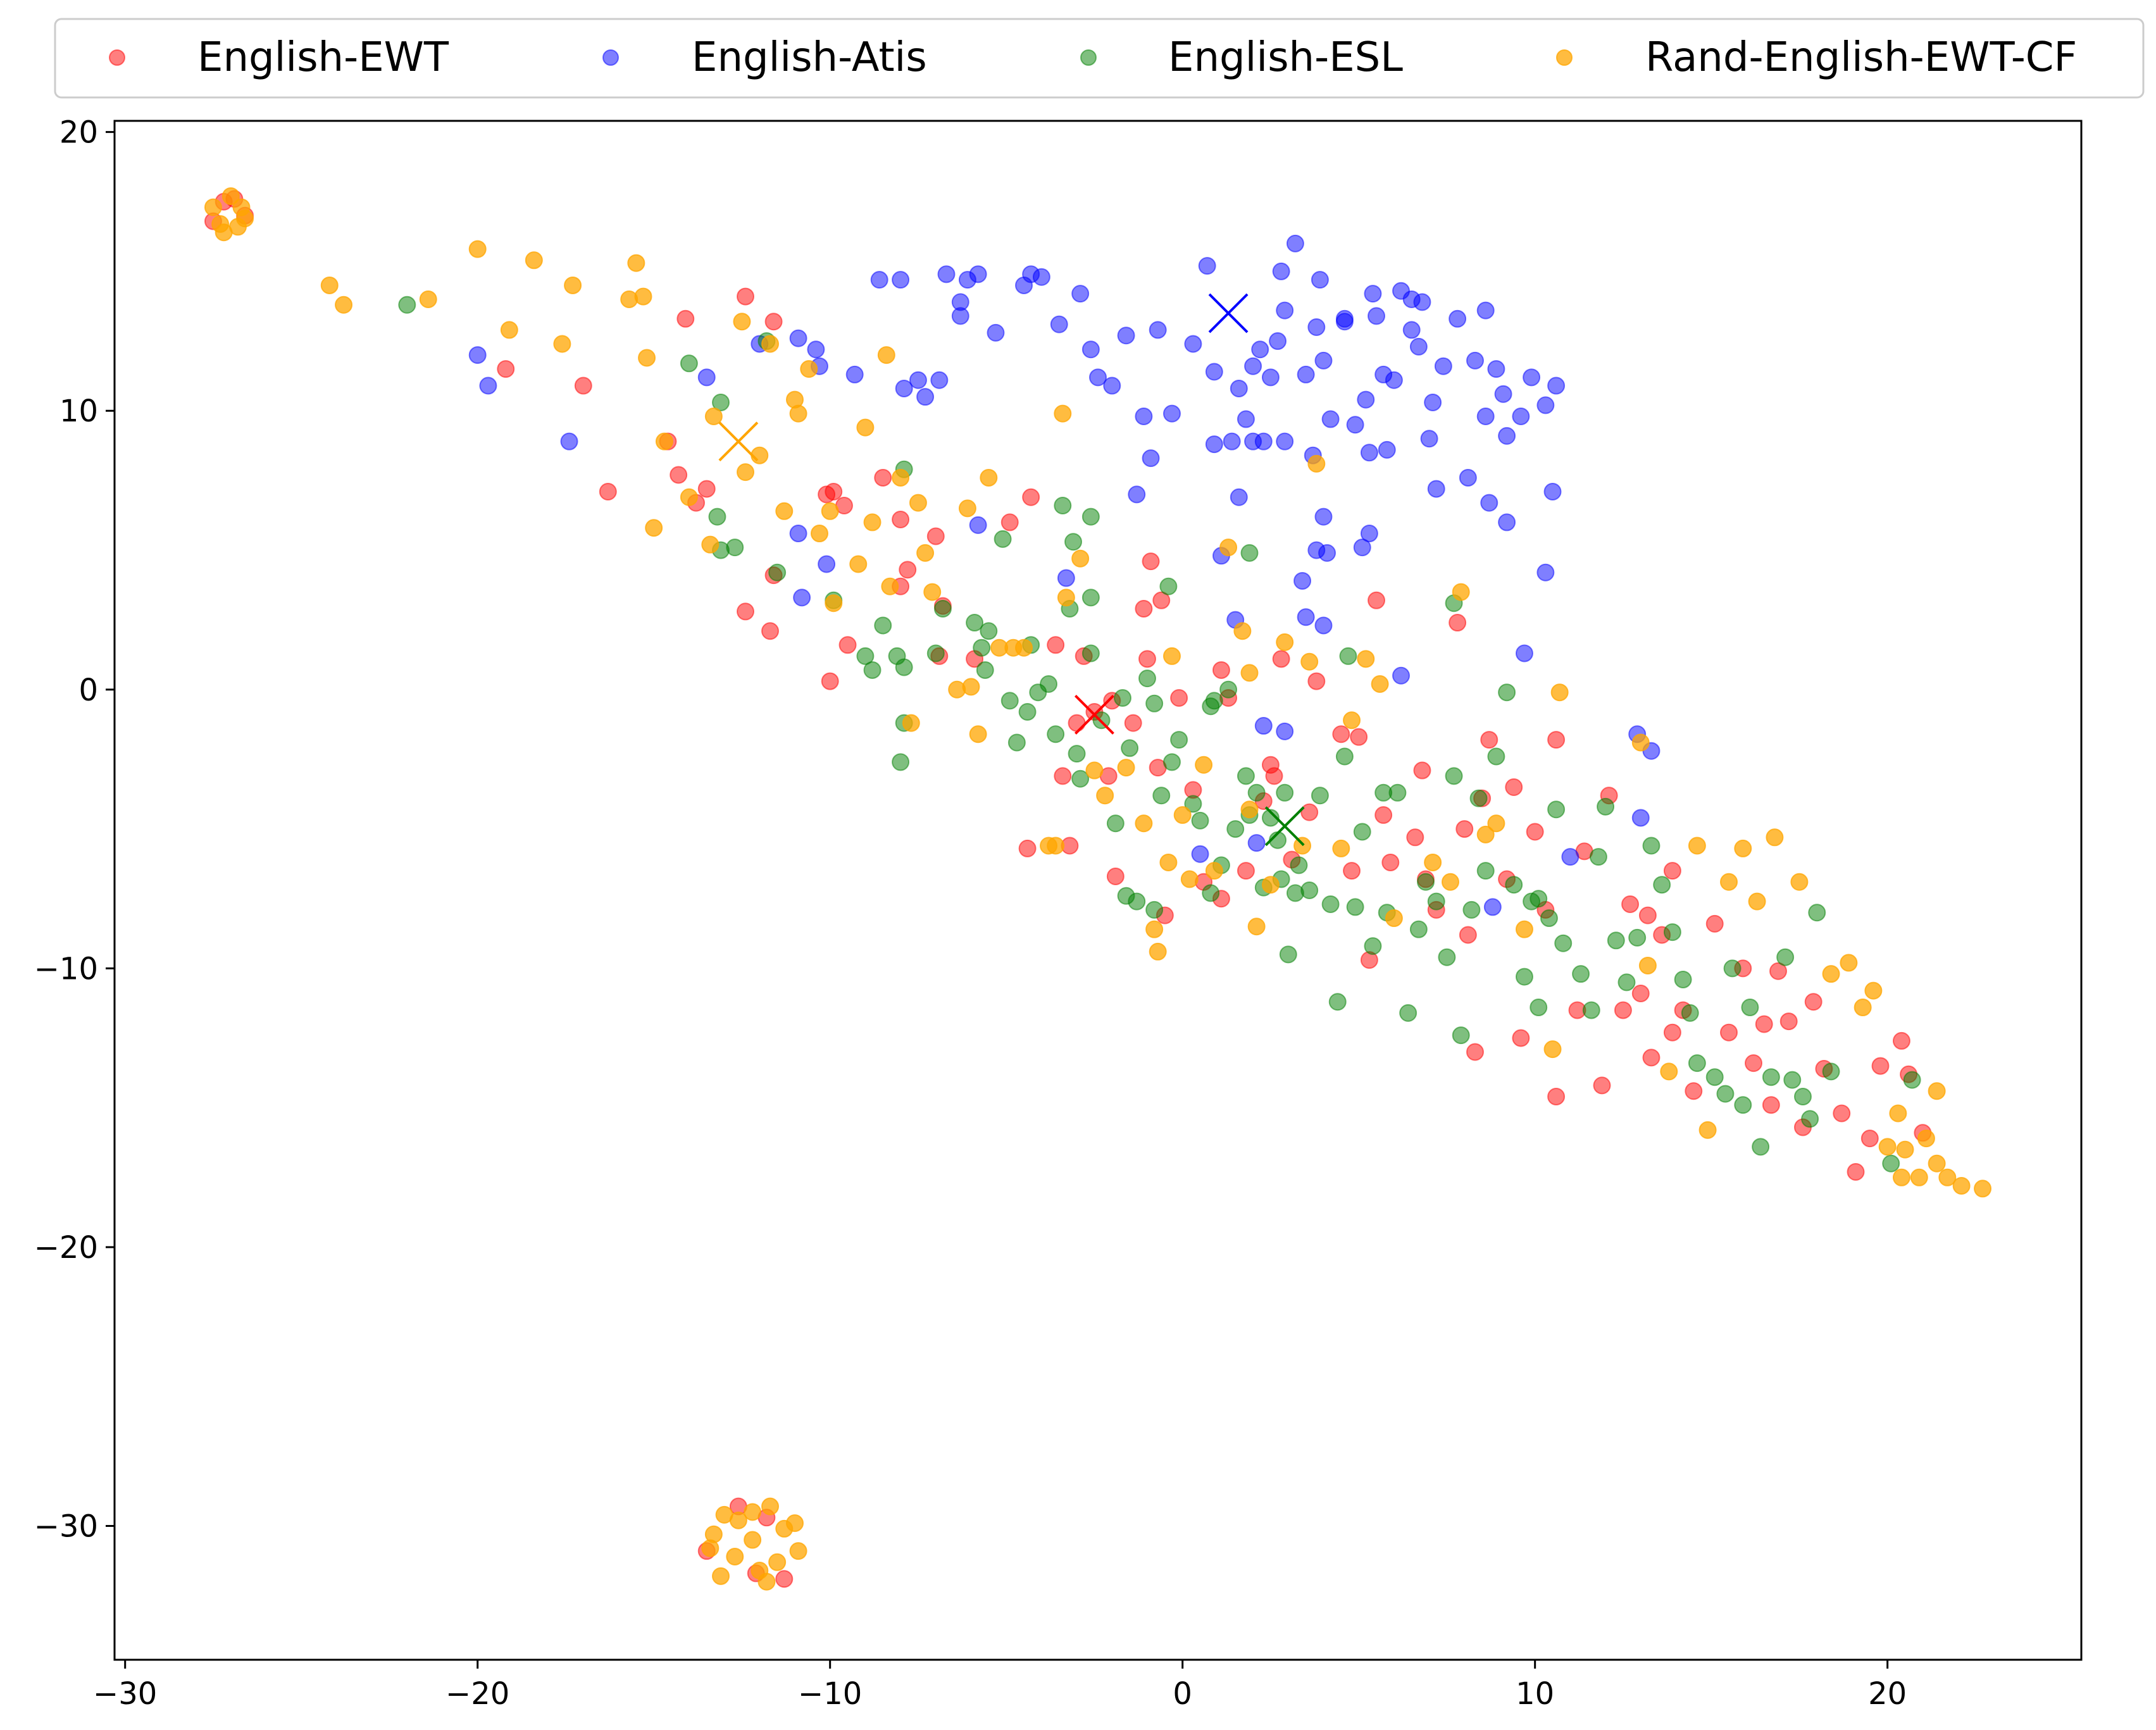 This screenshot has height=1730, width=2156. I want to click on legend-label-rand-english-ewt-cf: Rand-English-EWT-CF, so click(1861, 57).